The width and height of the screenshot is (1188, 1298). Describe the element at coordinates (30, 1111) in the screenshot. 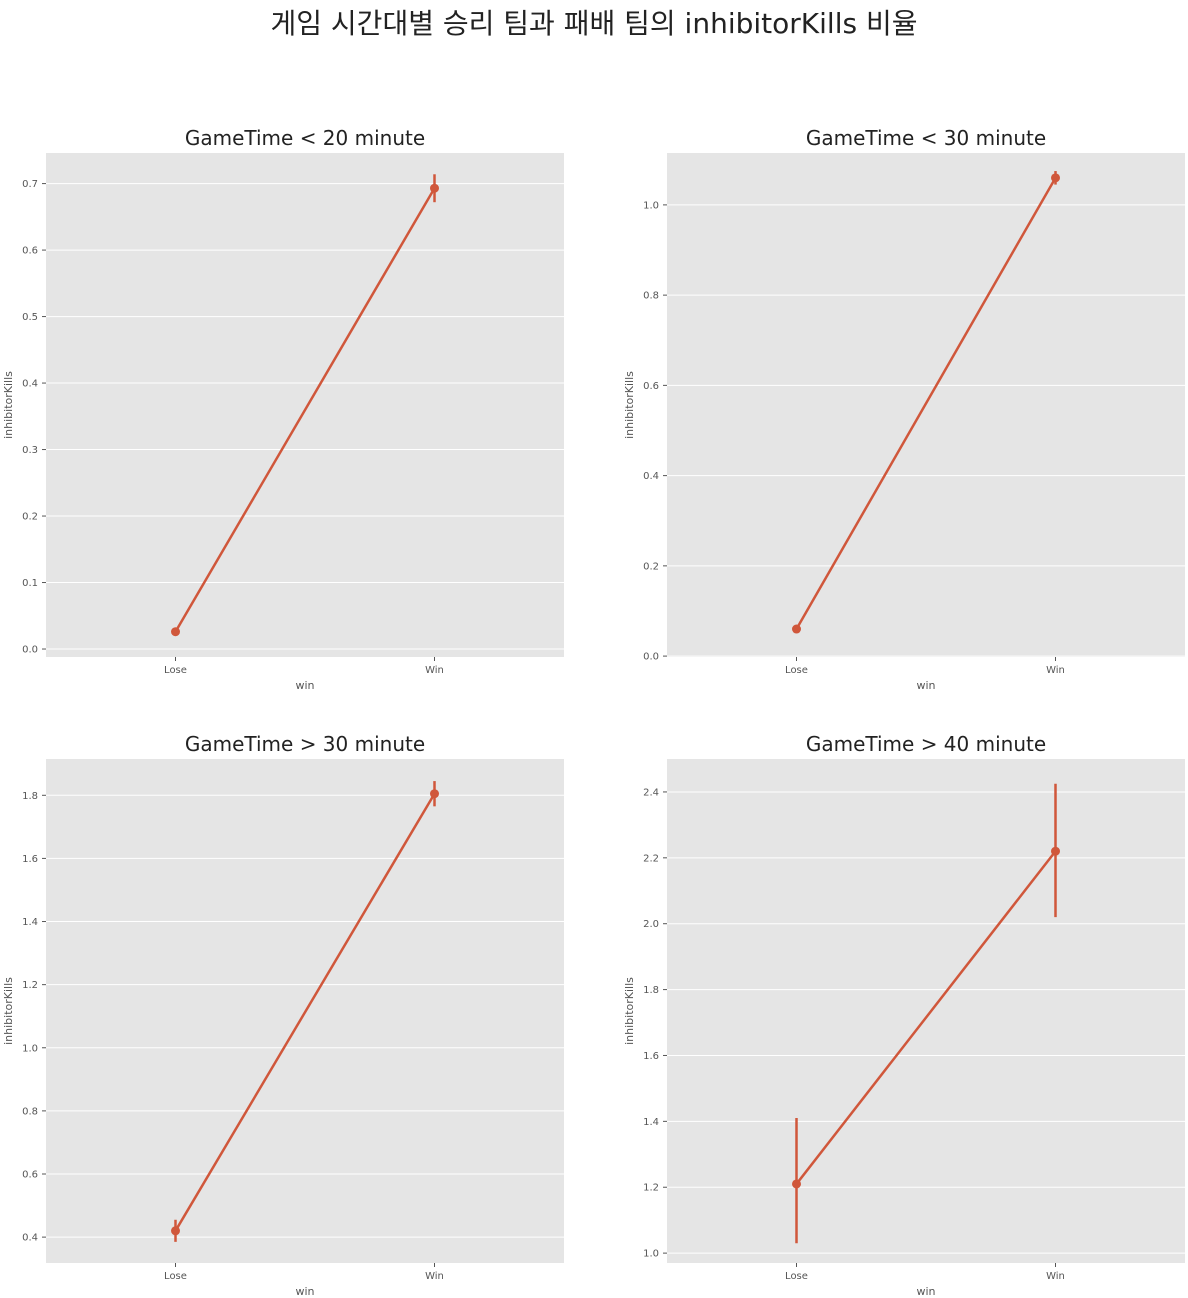

I see `panel-3-y-tick-label: 0.8` at that location.